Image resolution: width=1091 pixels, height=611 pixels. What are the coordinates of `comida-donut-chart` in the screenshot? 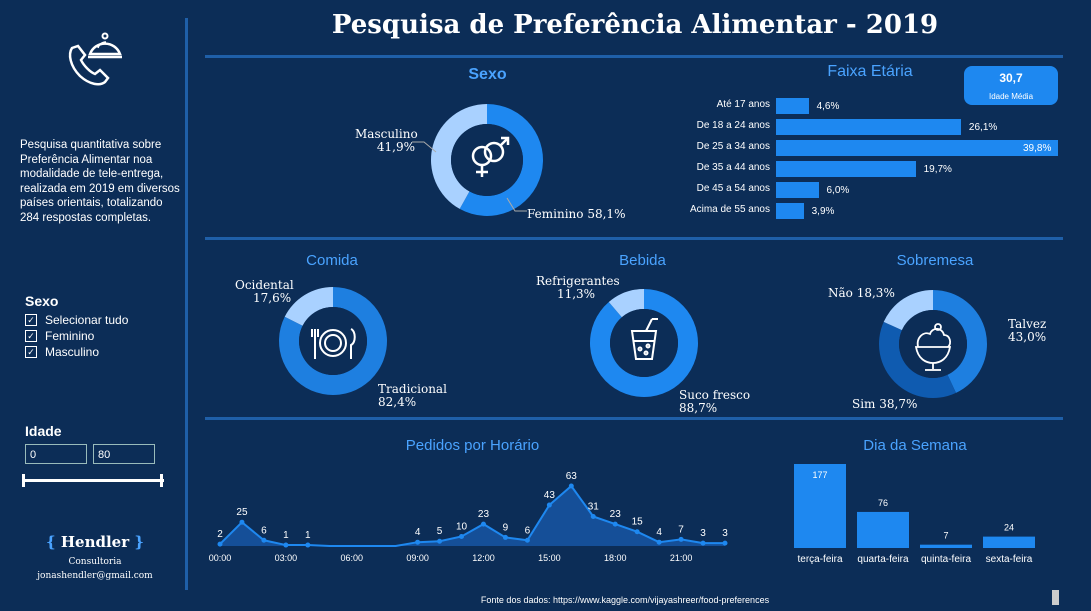 It's located at (333, 341).